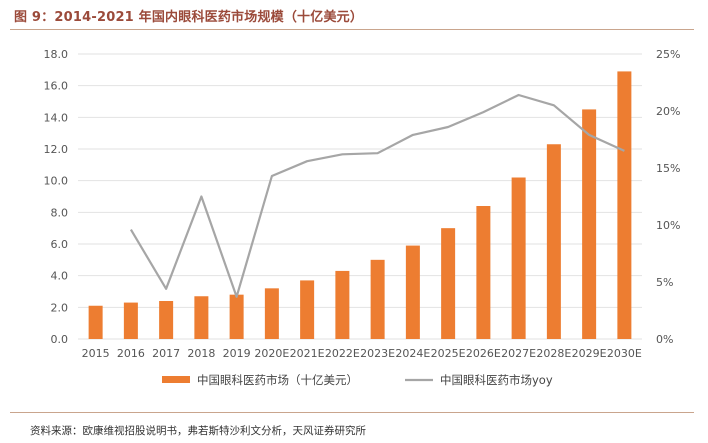 This screenshot has width=708, height=443. Describe the element at coordinates (342, 304) in the screenshot. I see `bar-2022E` at that location.